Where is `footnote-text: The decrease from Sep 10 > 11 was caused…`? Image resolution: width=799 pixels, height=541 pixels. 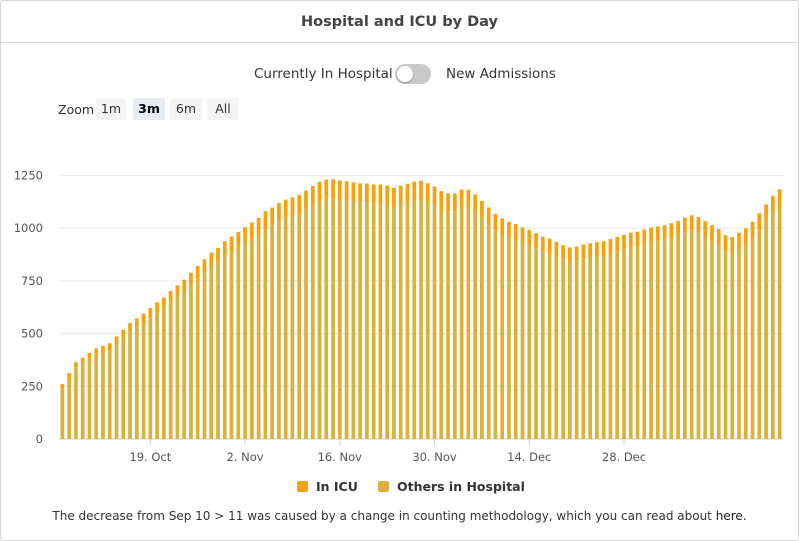 footnote-text: The decrease from Sep 10 > 11 was caused… is located at coordinates (384, 516).